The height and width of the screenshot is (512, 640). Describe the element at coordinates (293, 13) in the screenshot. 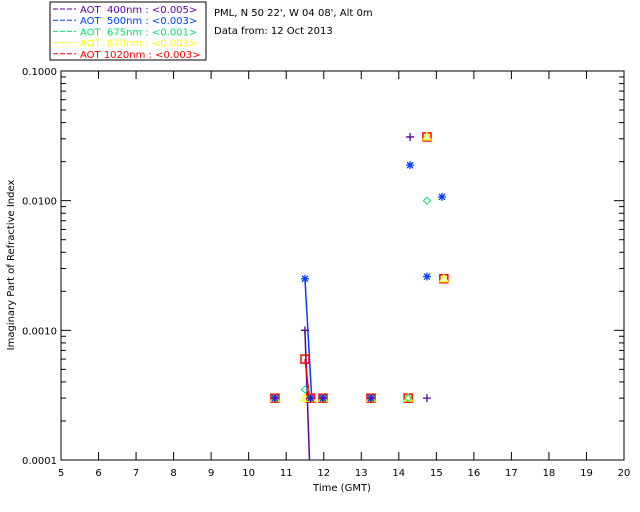

I see `chart-title: PML, N 50 22', W 04 08', Alt 0m` at that location.